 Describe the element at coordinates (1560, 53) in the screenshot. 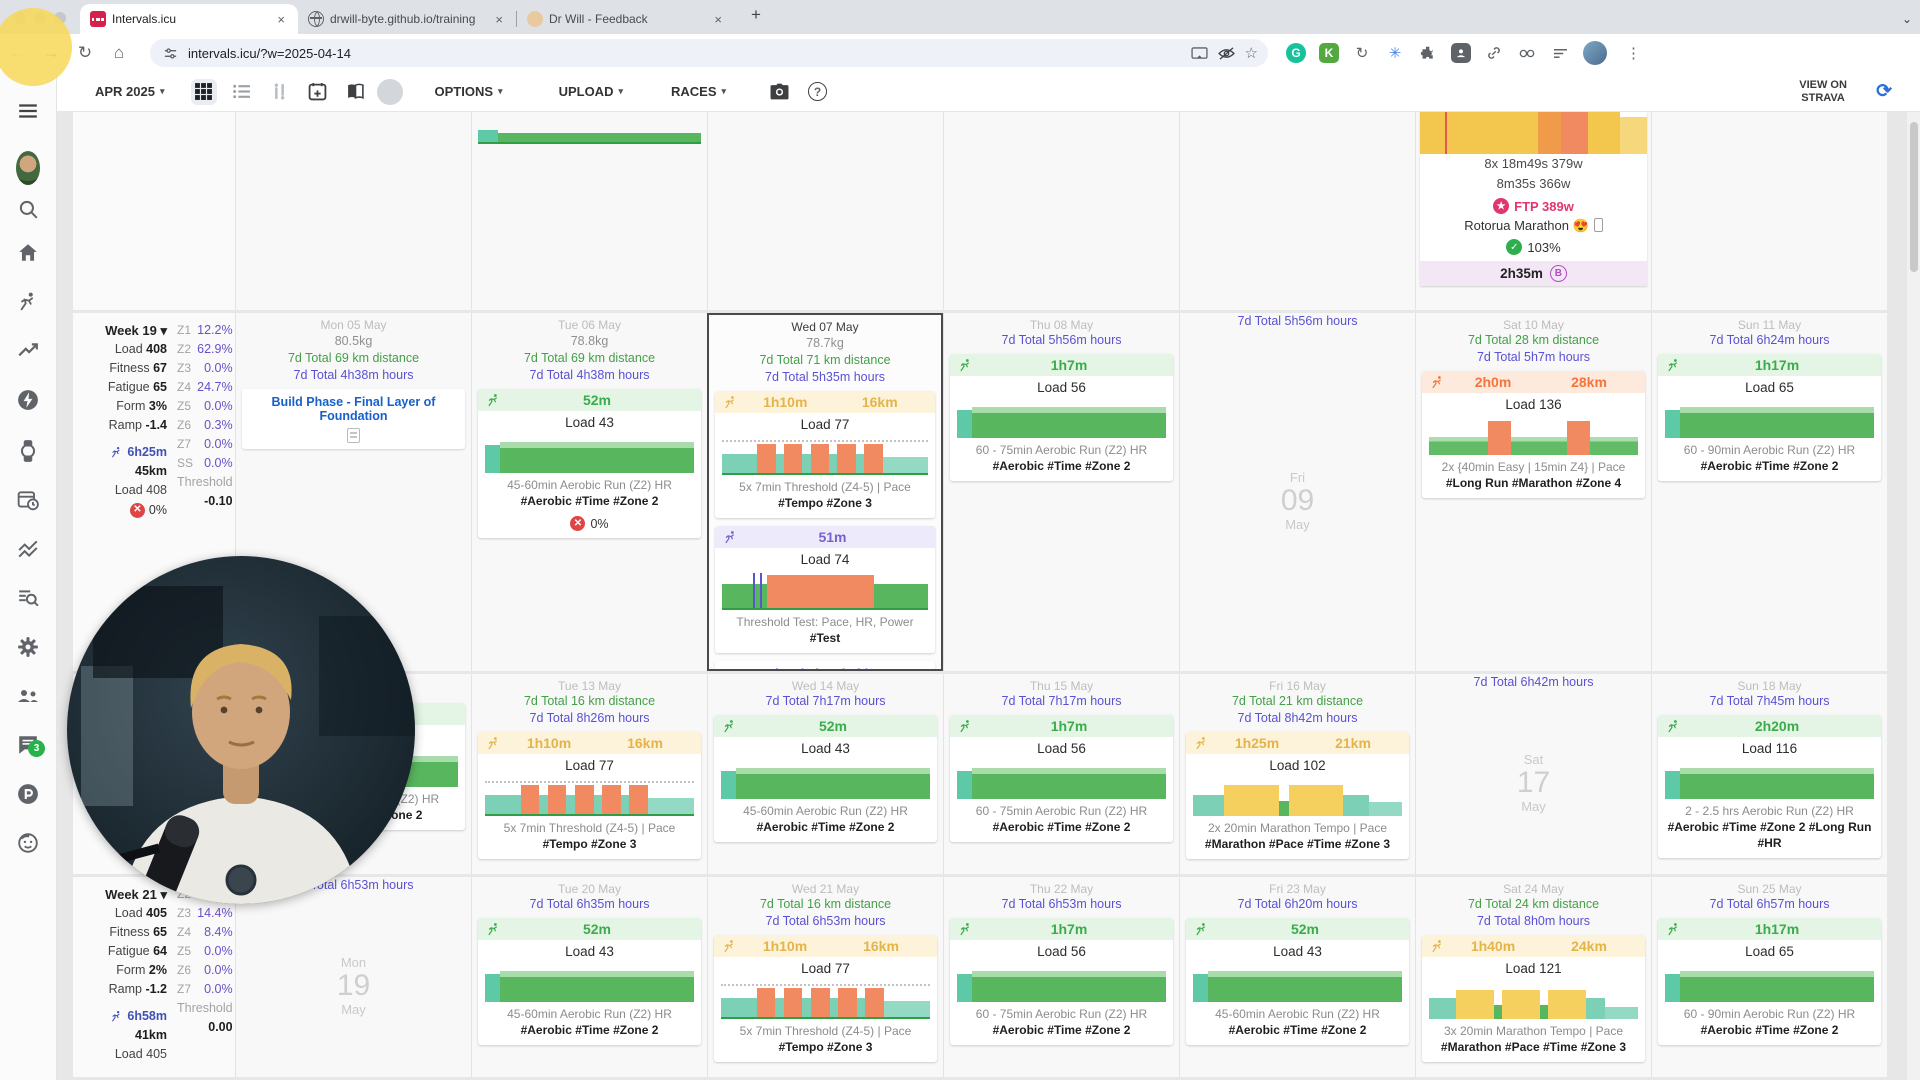

I see `sort-lines-icon` at that location.